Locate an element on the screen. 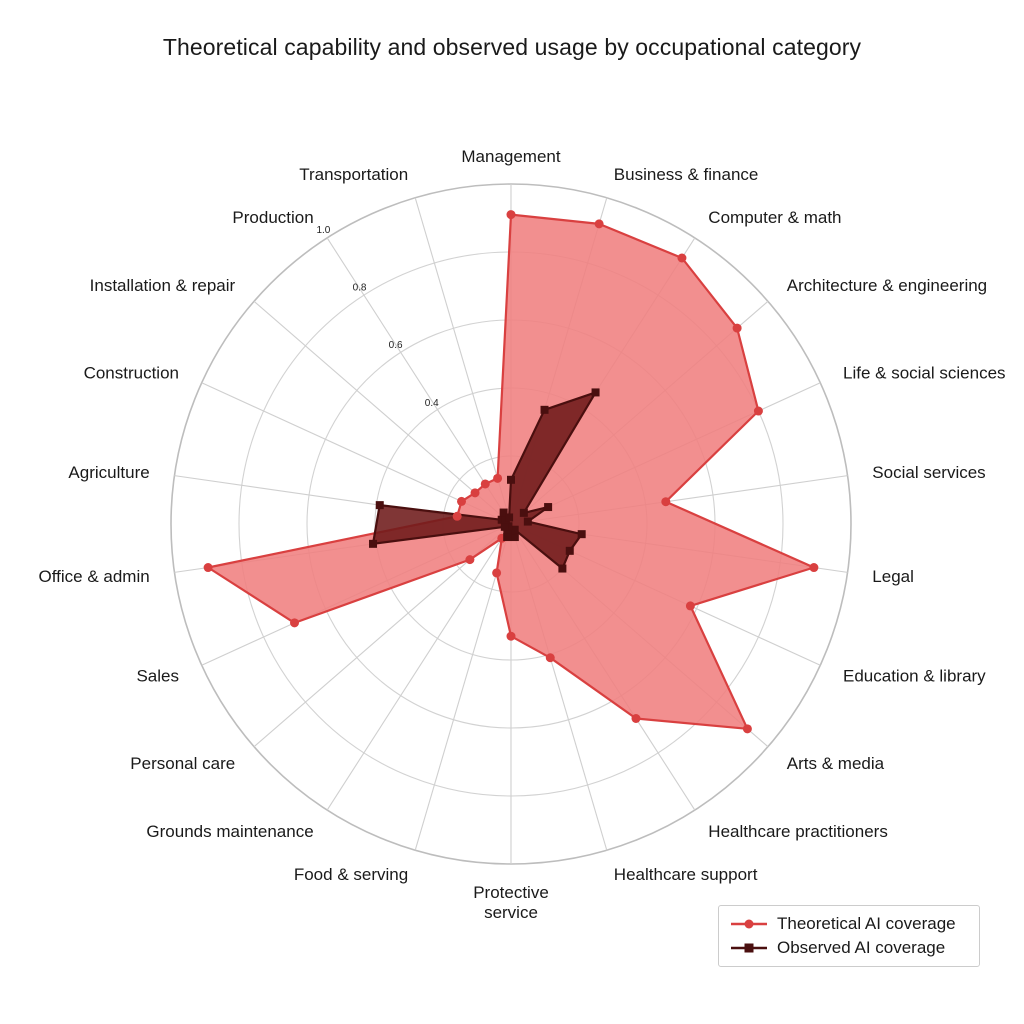 The width and height of the screenshot is (1024, 1024). category-label-healthcare-support: Healthcare support is located at coordinates (686, 874).